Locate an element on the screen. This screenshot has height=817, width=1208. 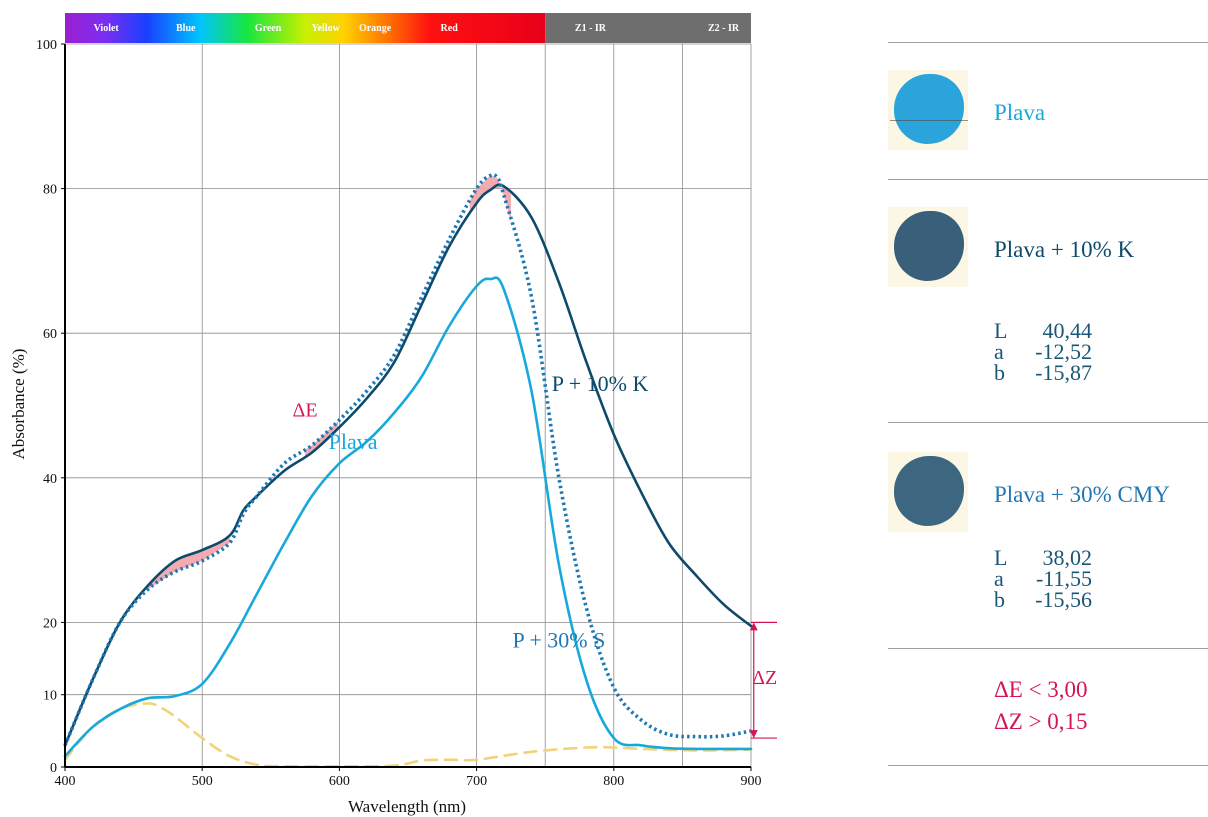
delta-z-arrowhead-down is located at coordinates (753, 734).